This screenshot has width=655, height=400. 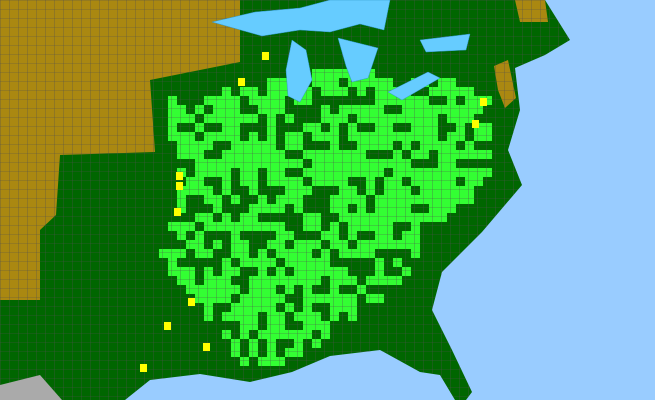 I want to click on mexico, so click(x=31, y=387).